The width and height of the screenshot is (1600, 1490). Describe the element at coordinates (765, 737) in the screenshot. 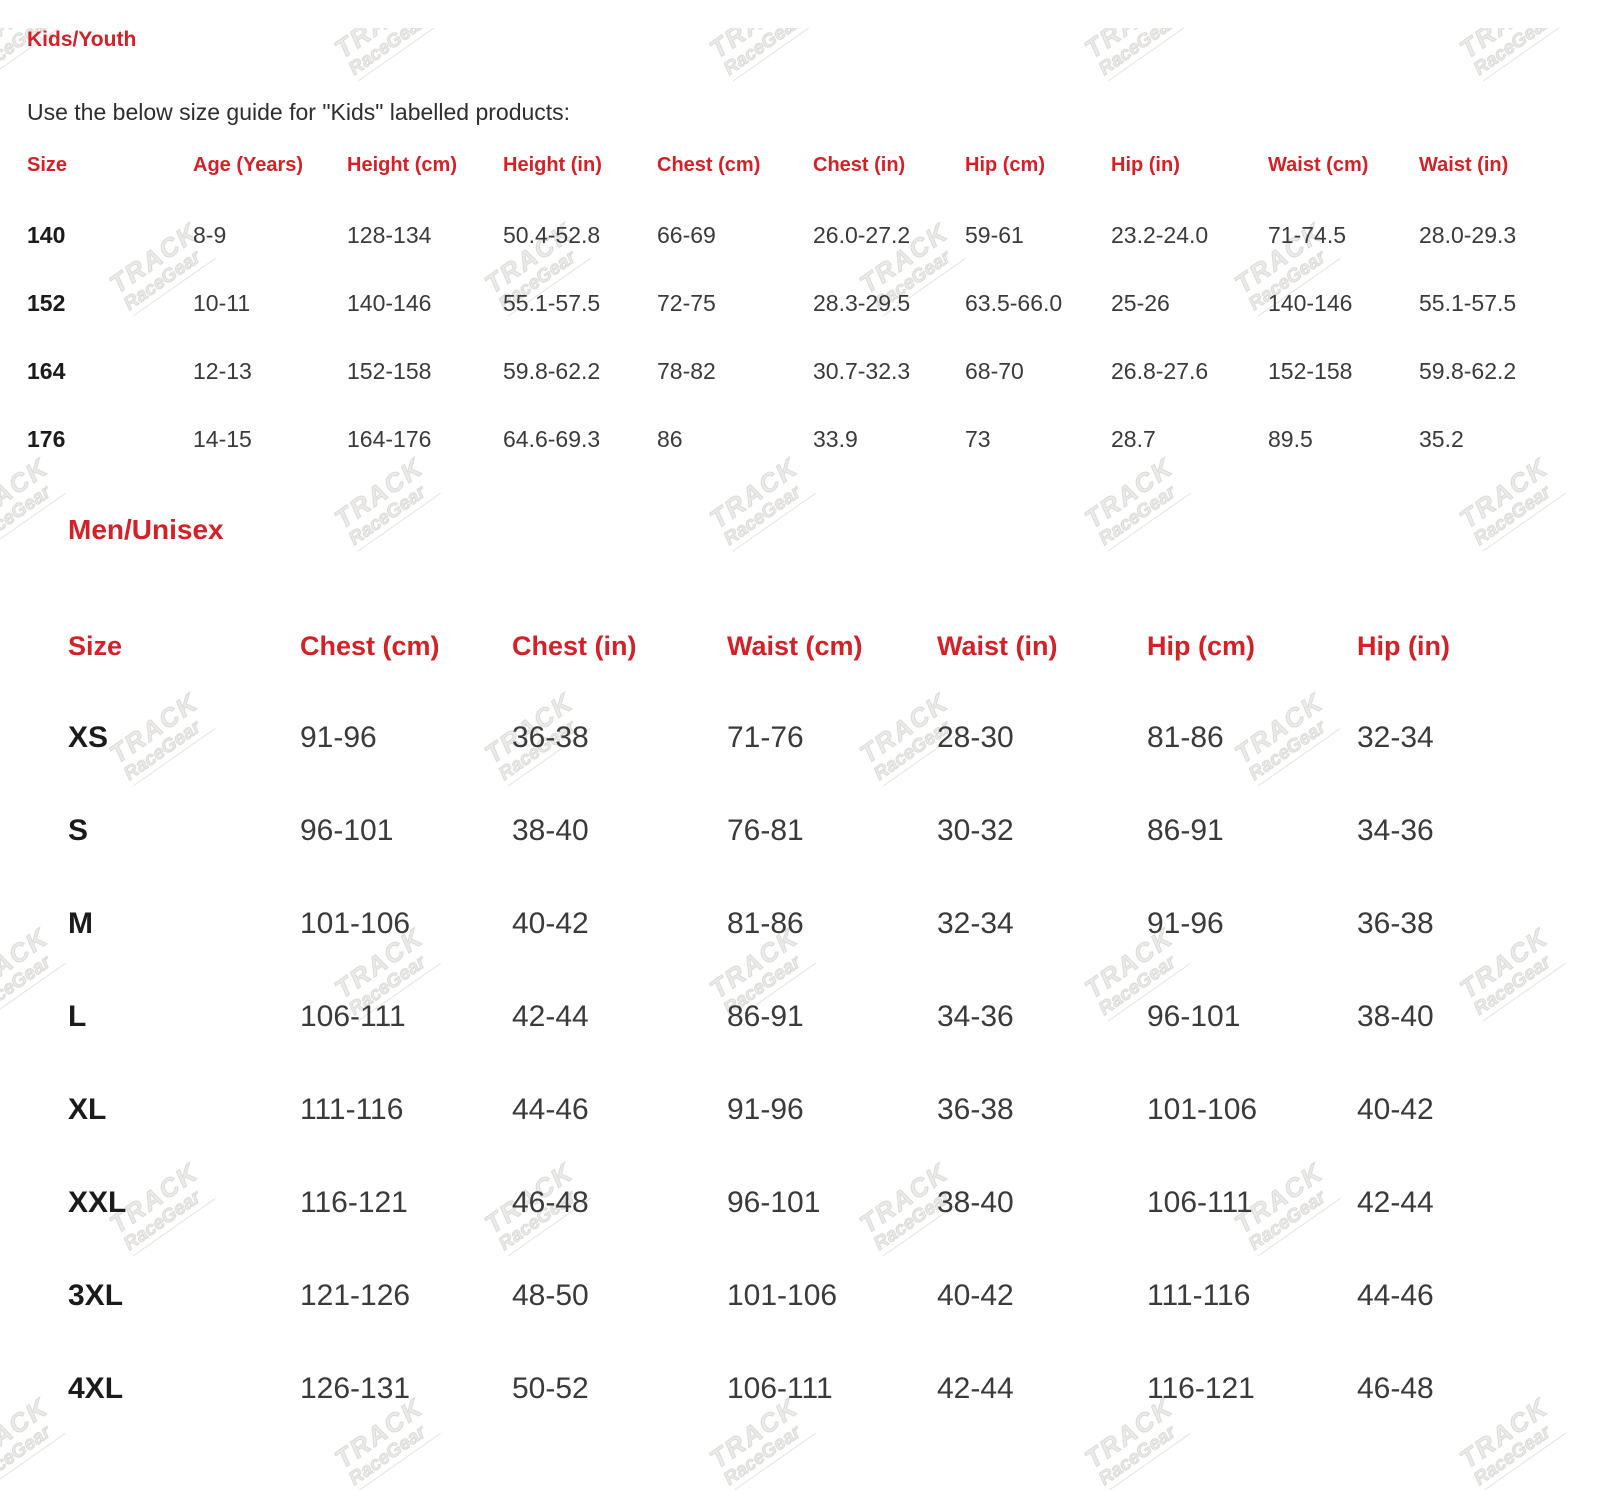

I see `measurement-cell: 71-76` at that location.